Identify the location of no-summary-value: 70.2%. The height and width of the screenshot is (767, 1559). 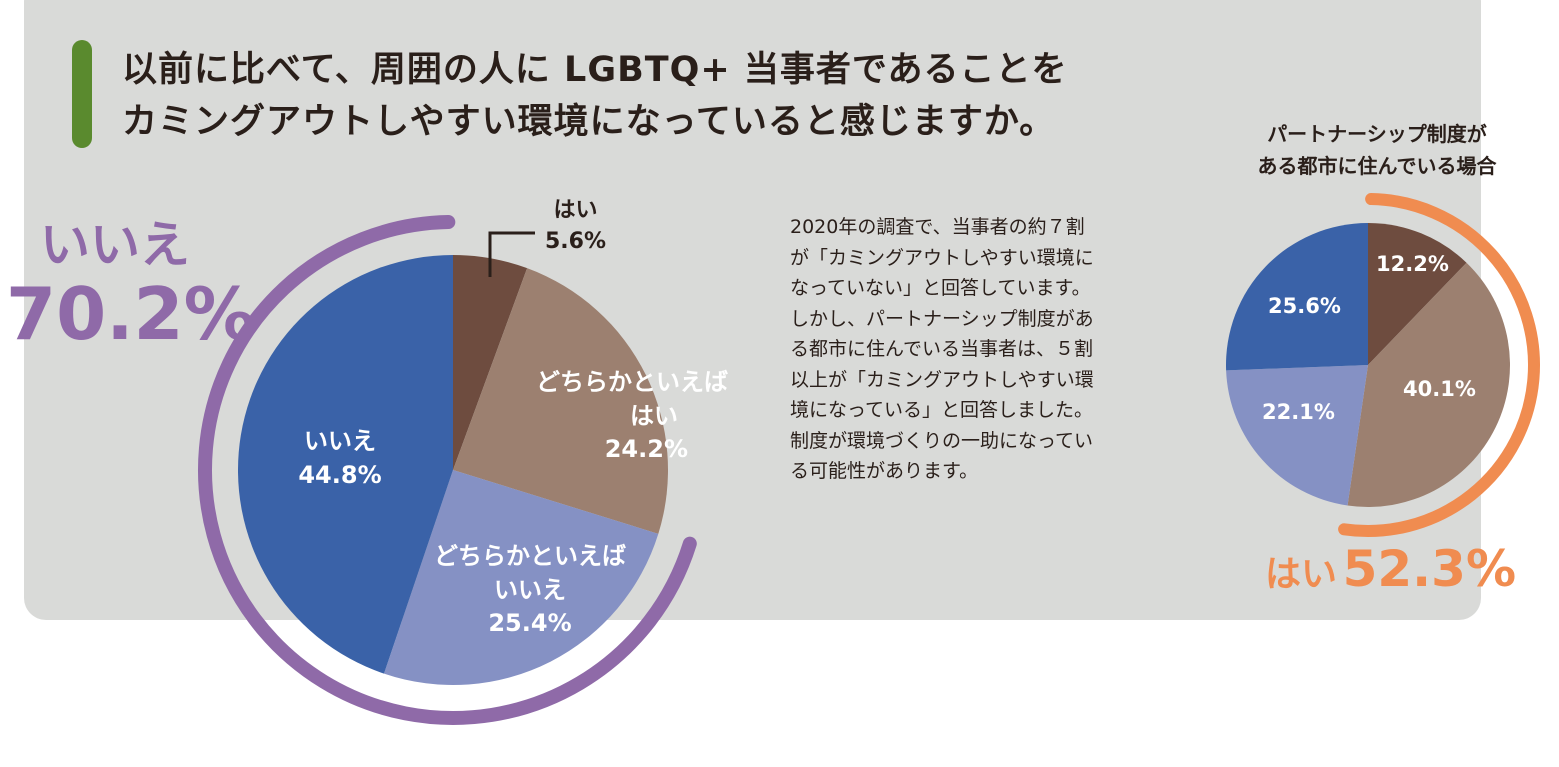
(131, 314).